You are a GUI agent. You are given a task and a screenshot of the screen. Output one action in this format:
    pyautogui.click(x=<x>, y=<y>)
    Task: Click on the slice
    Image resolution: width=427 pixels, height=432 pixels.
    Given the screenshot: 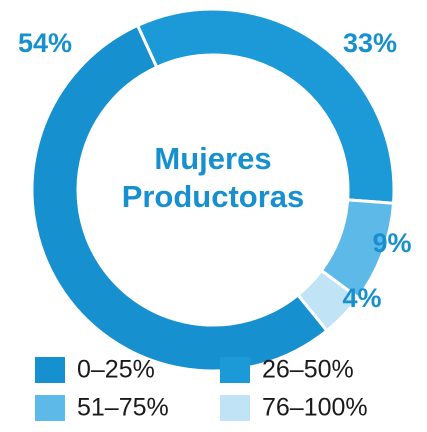 What is the action you would take?
    pyautogui.click(x=328, y=300)
    